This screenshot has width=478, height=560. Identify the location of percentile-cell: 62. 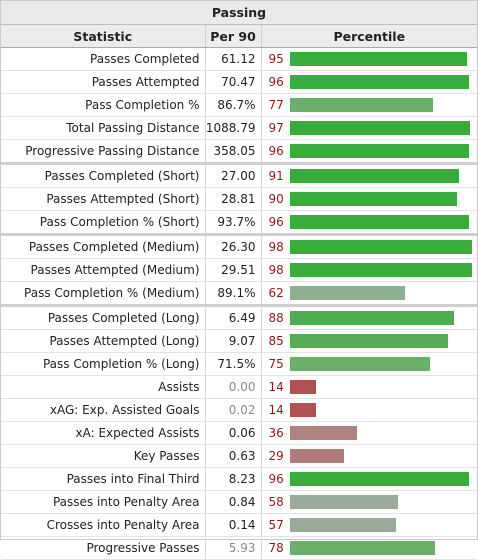
(369, 293).